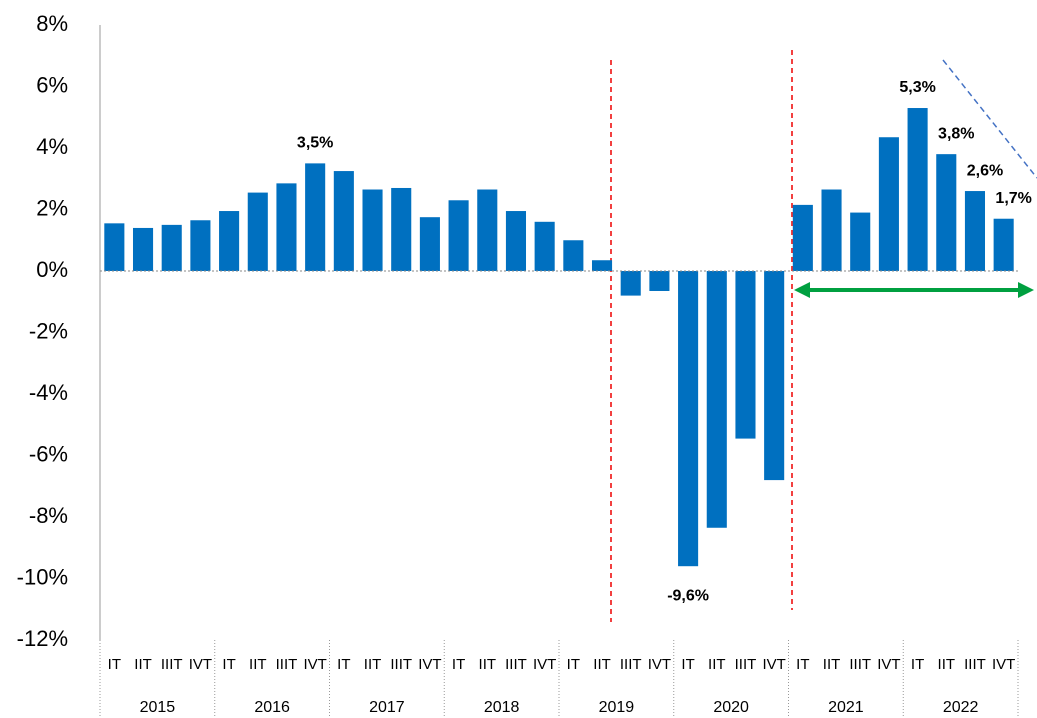  I want to click on data-label: 3,8%, so click(956, 133).